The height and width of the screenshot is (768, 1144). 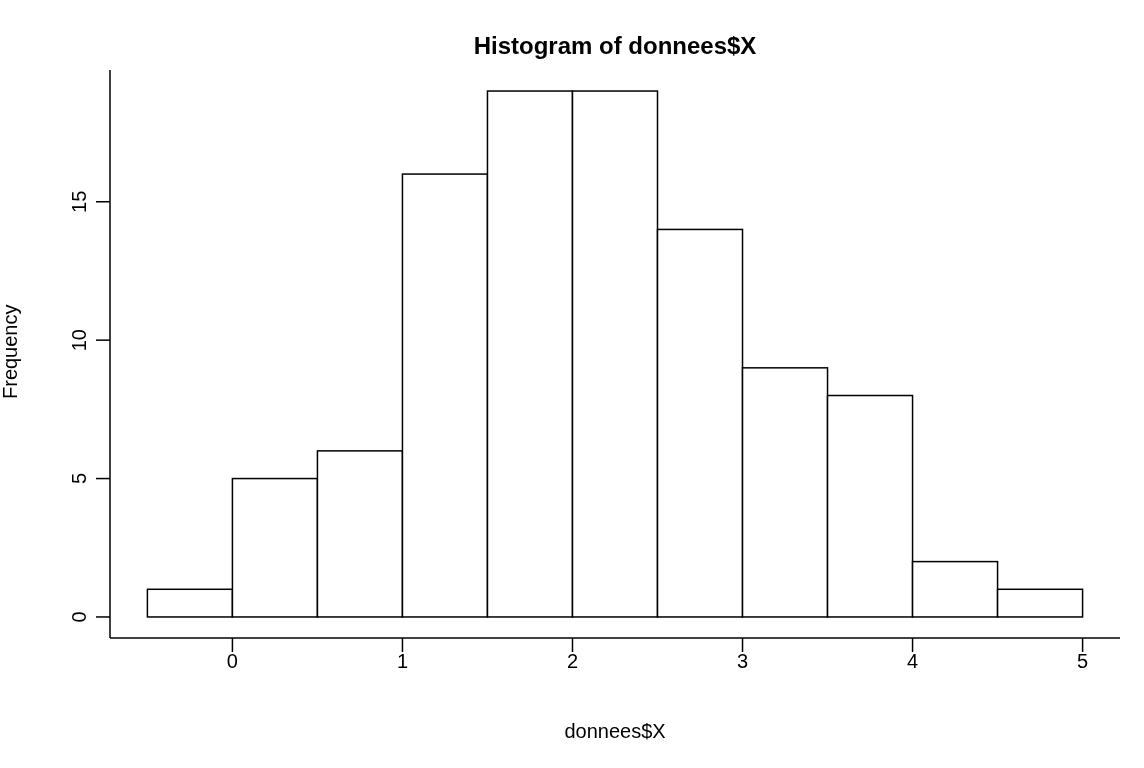 I want to click on chart-title: Histogram of donnees$X, so click(x=615, y=45).